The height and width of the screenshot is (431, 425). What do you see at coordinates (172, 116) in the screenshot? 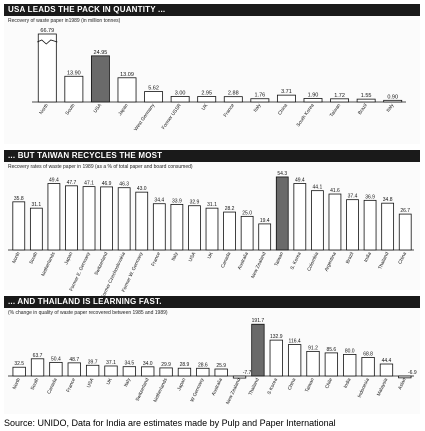
I see `tick-label: Former USSR` at bounding box center [172, 116].